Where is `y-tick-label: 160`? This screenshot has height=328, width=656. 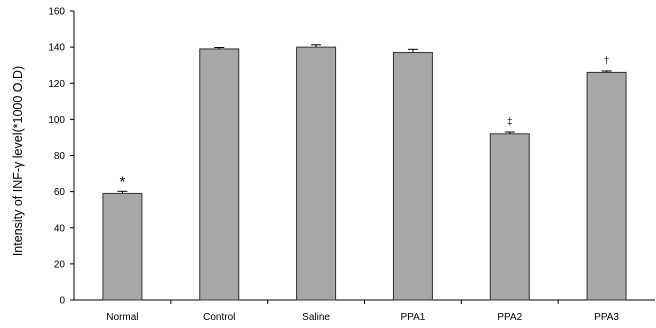
y-tick-label: 160 is located at coordinates (56, 12).